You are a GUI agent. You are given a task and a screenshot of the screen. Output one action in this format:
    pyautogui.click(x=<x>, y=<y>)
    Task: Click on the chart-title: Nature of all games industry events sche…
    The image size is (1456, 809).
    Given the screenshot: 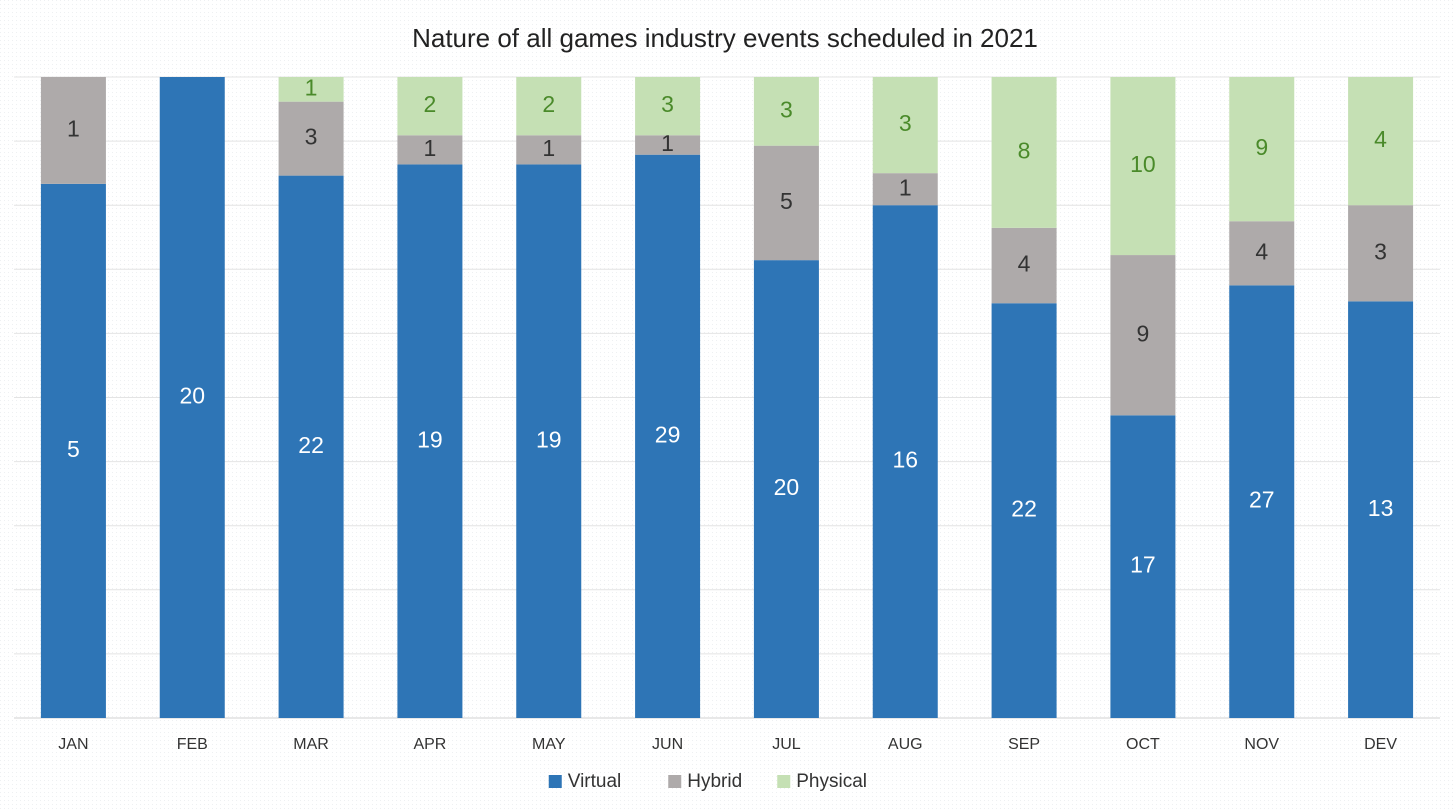 What is the action you would take?
    pyautogui.click(x=725, y=38)
    